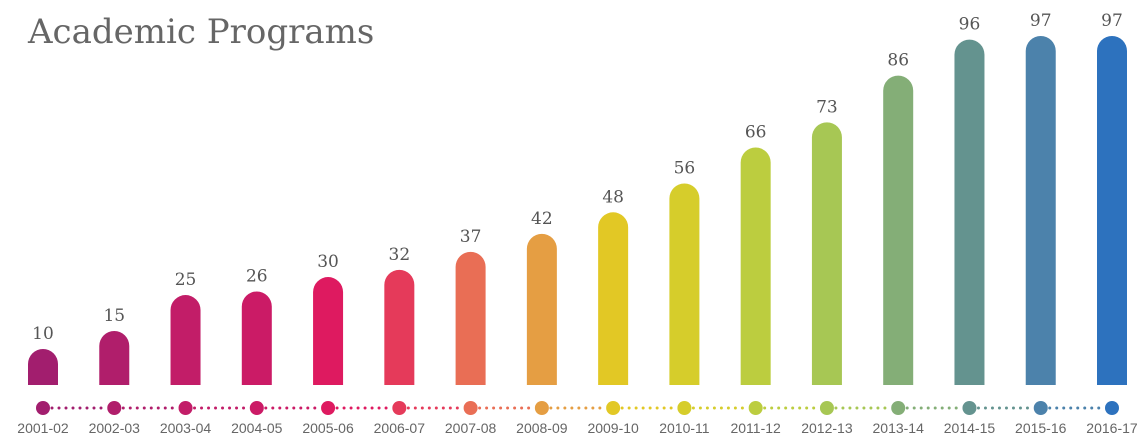 This screenshot has height=441, width=1139. Describe the element at coordinates (827, 107) in the screenshot. I see `data-label: 73` at that location.